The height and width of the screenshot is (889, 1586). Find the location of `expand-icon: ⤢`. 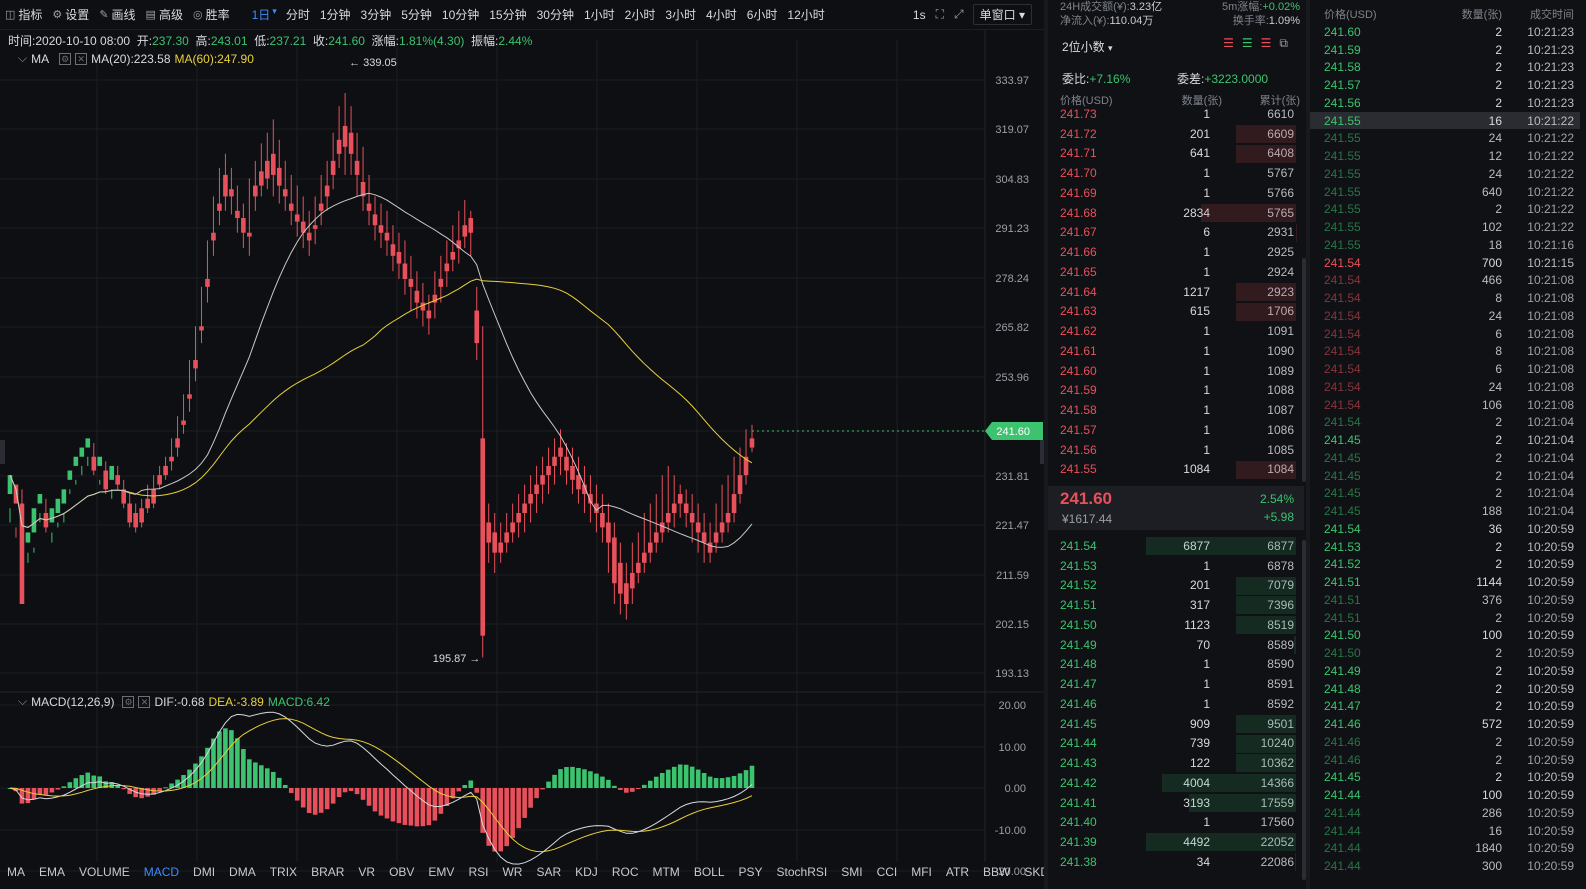

expand-icon: ⤢ is located at coordinates (959, 14).